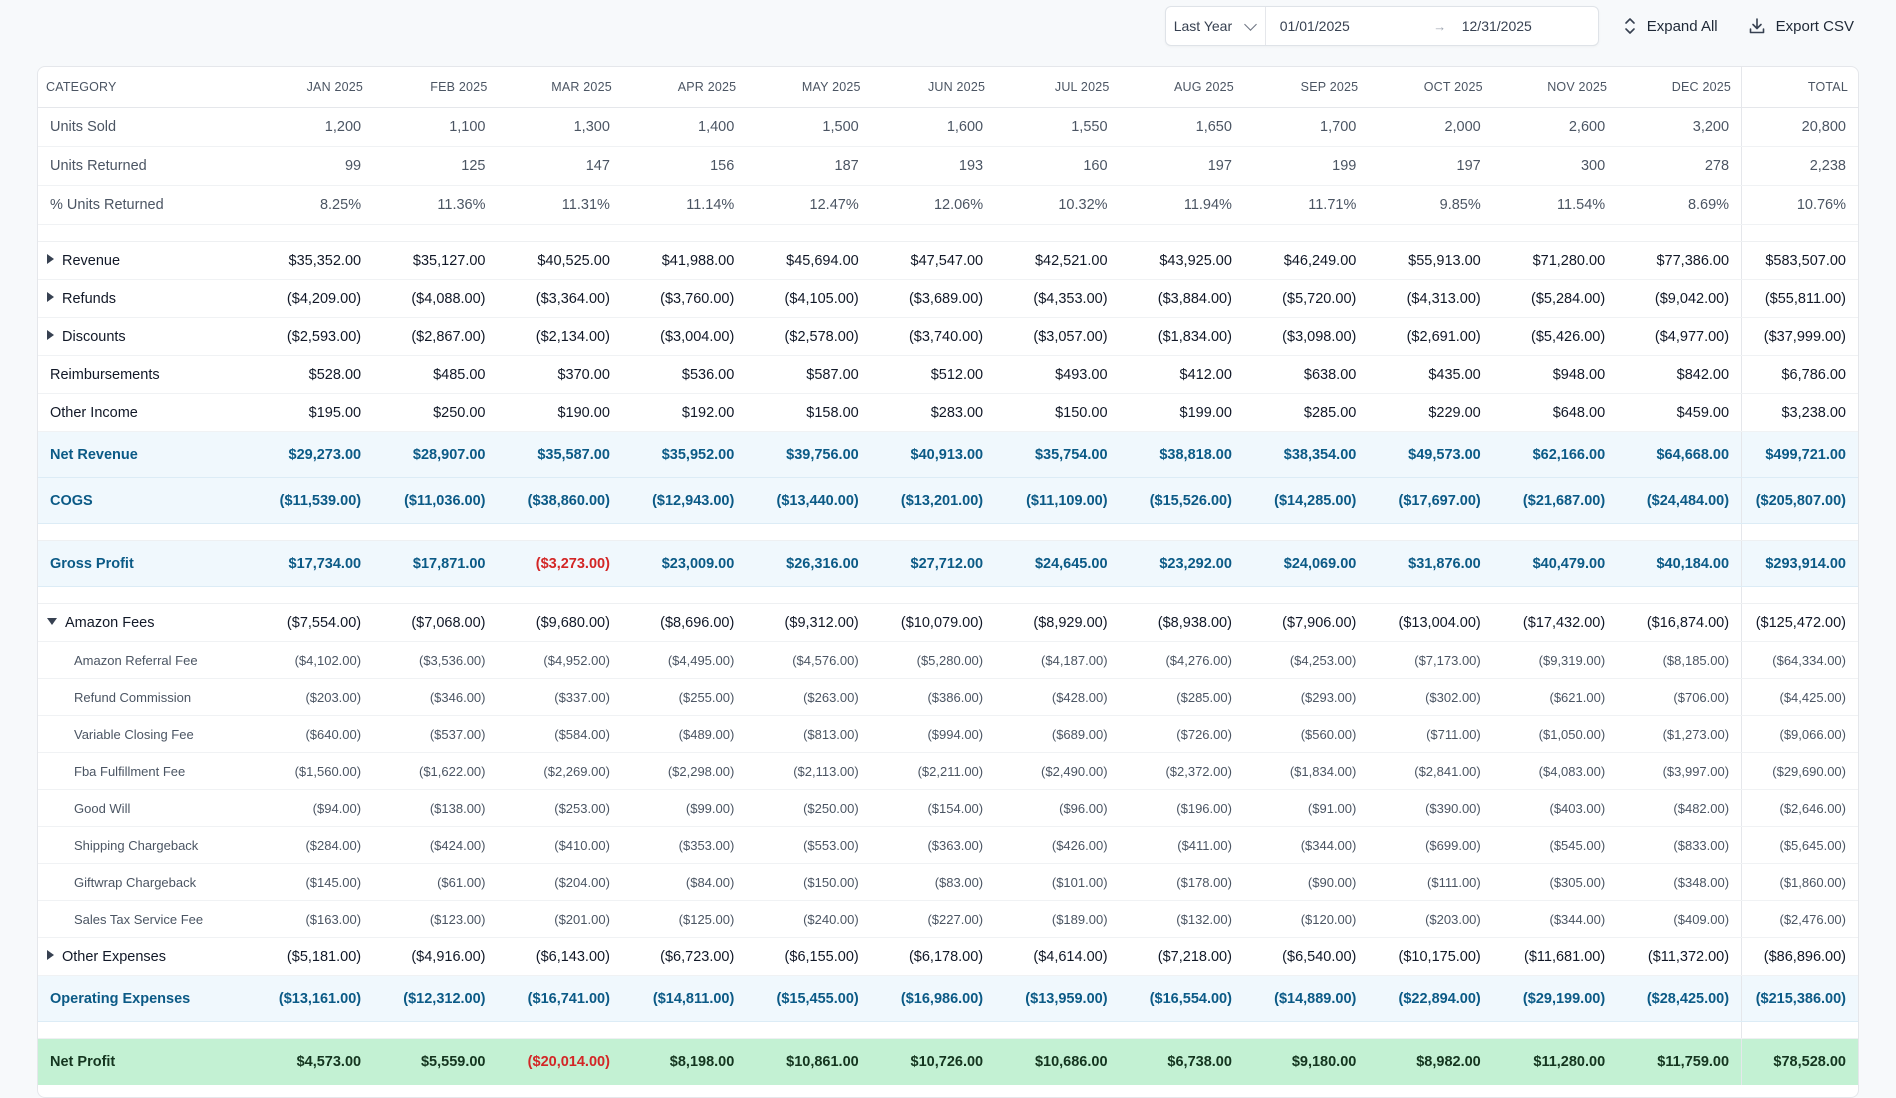 The image size is (1896, 1098). I want to click on total-cell: ($29,690.00), so click(1799, 771).